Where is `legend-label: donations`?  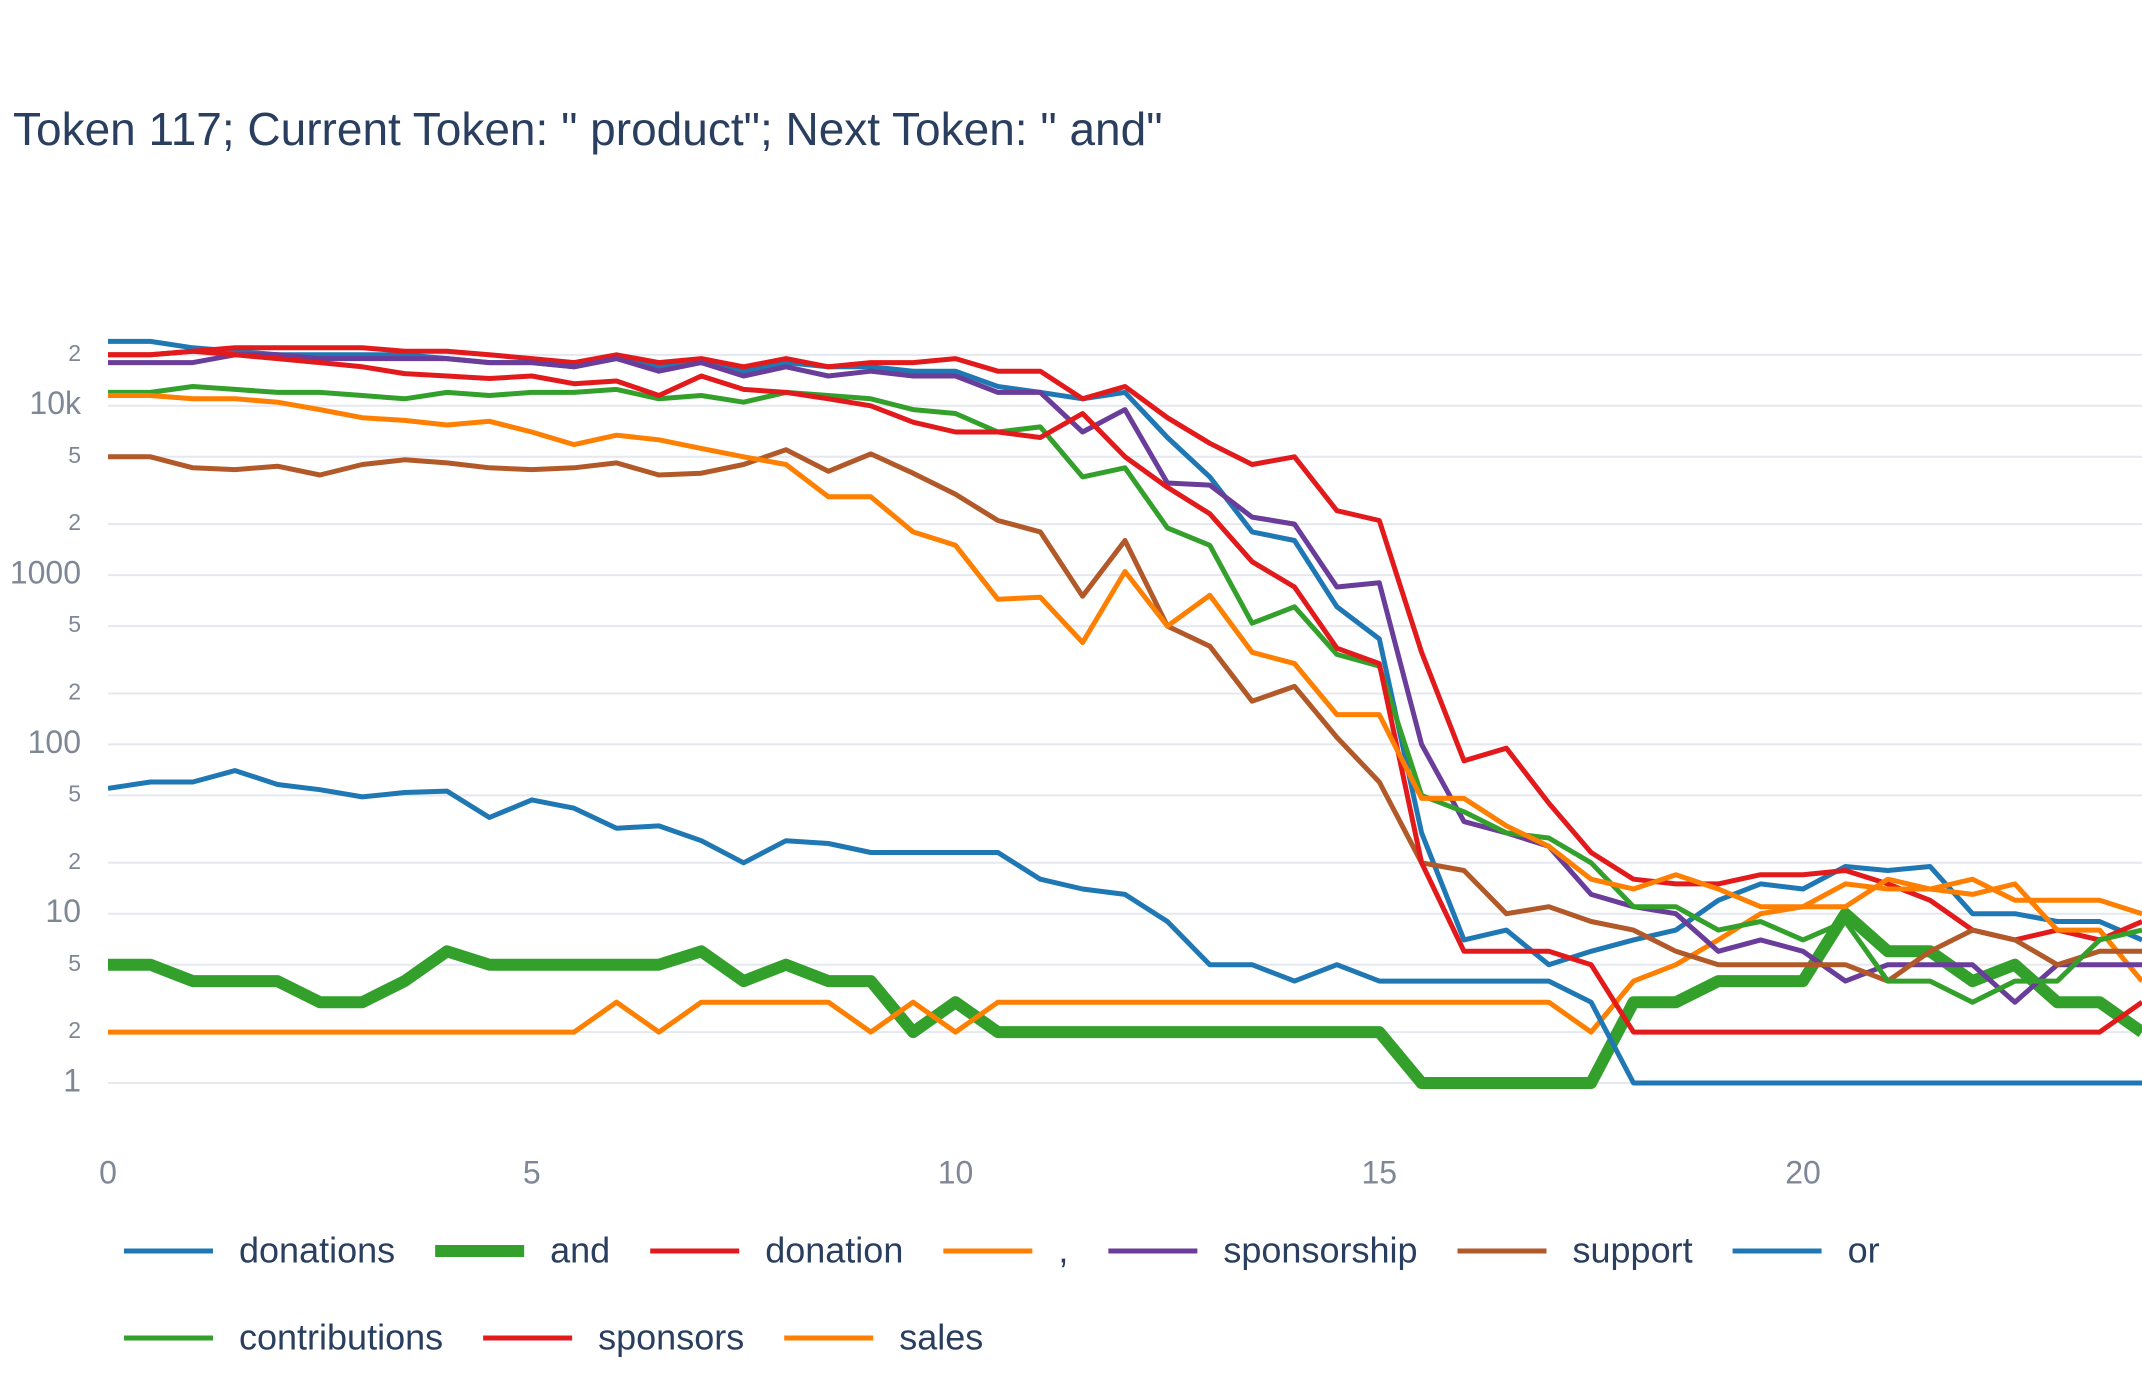
legend-label: donations is located at coordinates (317, 1250).